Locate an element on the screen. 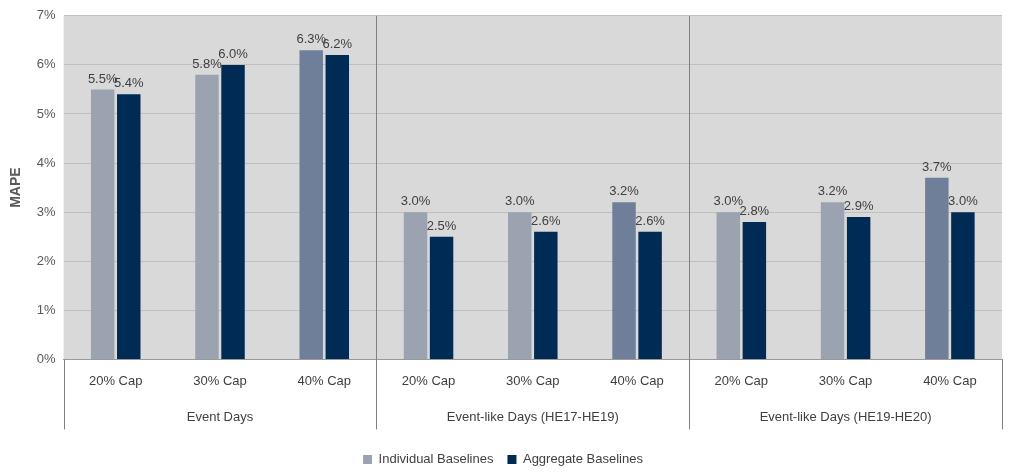 This screenshot has width=1010, height=476. y-tick-label: 1% is located at coordinates (46, 309).